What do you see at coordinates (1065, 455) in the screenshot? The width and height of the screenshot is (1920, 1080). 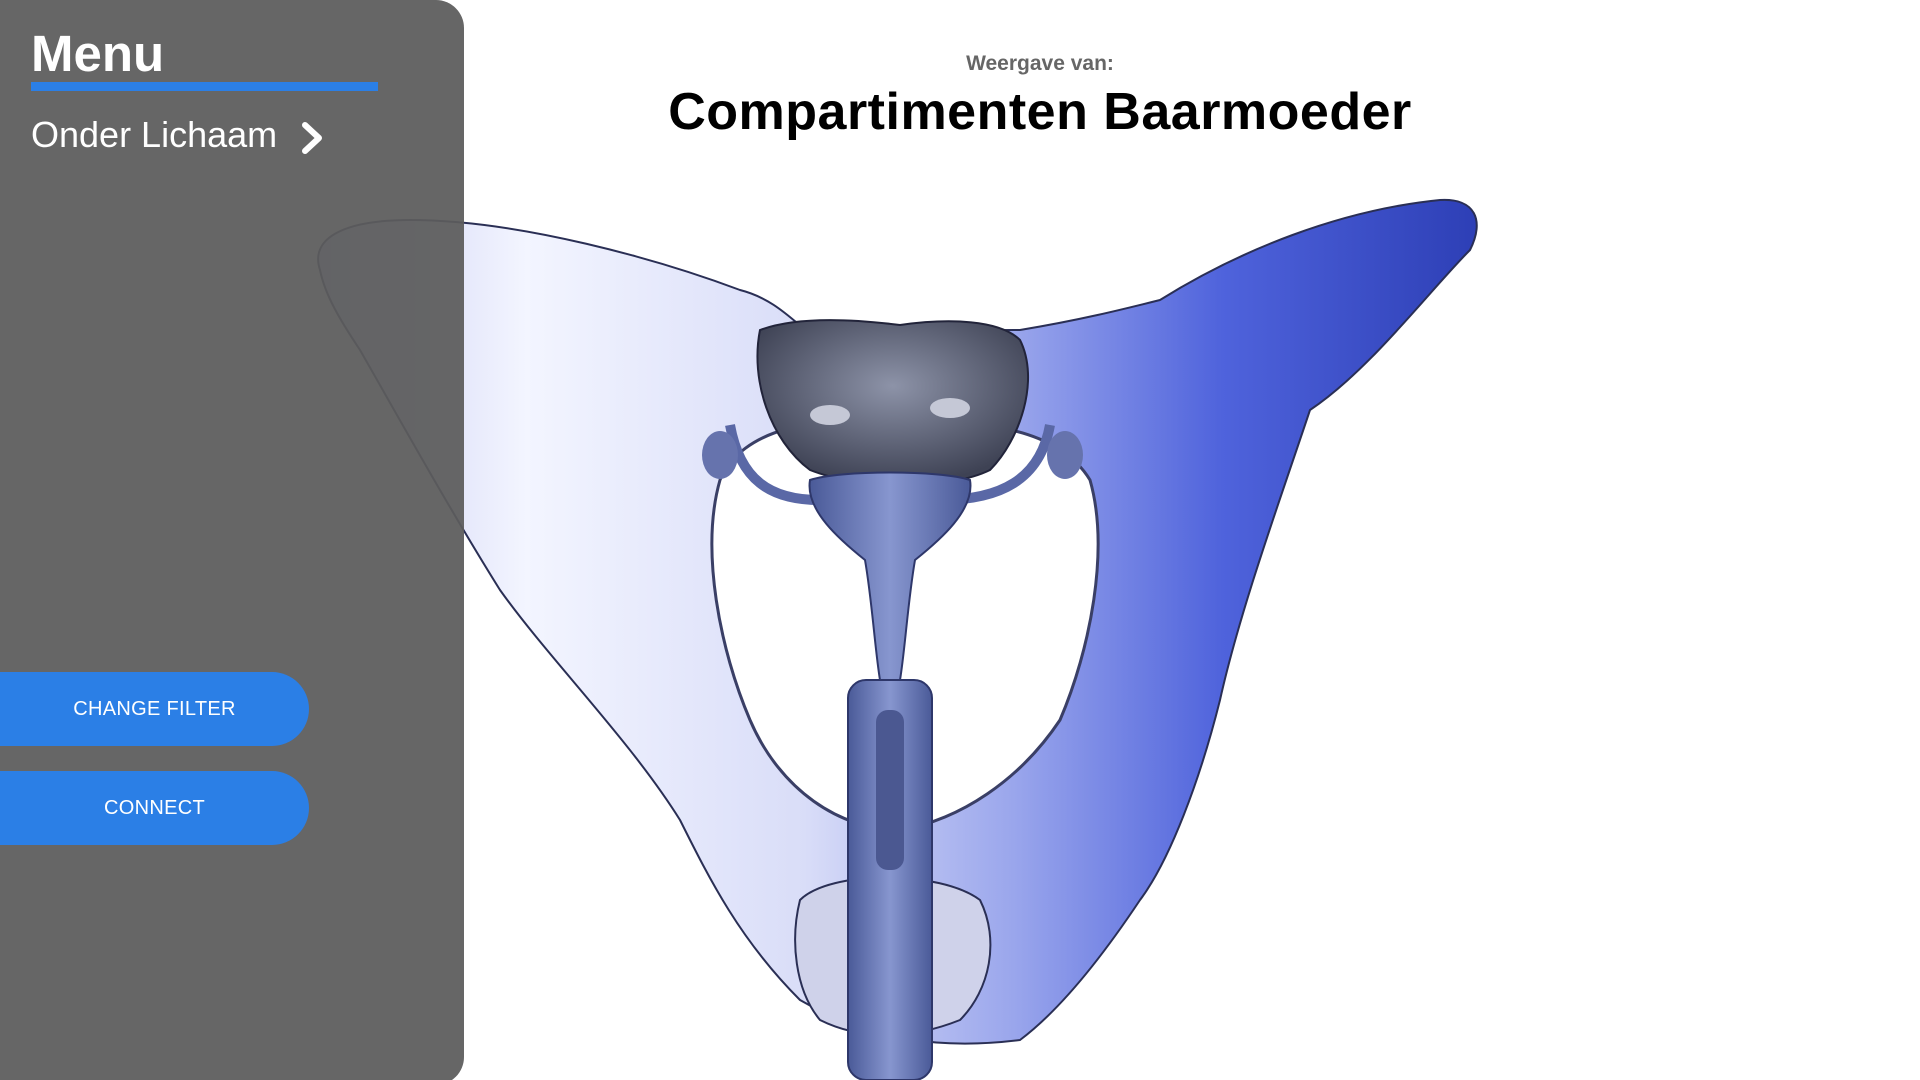 I see `ovary-right` at bounding box center [1065, 455].